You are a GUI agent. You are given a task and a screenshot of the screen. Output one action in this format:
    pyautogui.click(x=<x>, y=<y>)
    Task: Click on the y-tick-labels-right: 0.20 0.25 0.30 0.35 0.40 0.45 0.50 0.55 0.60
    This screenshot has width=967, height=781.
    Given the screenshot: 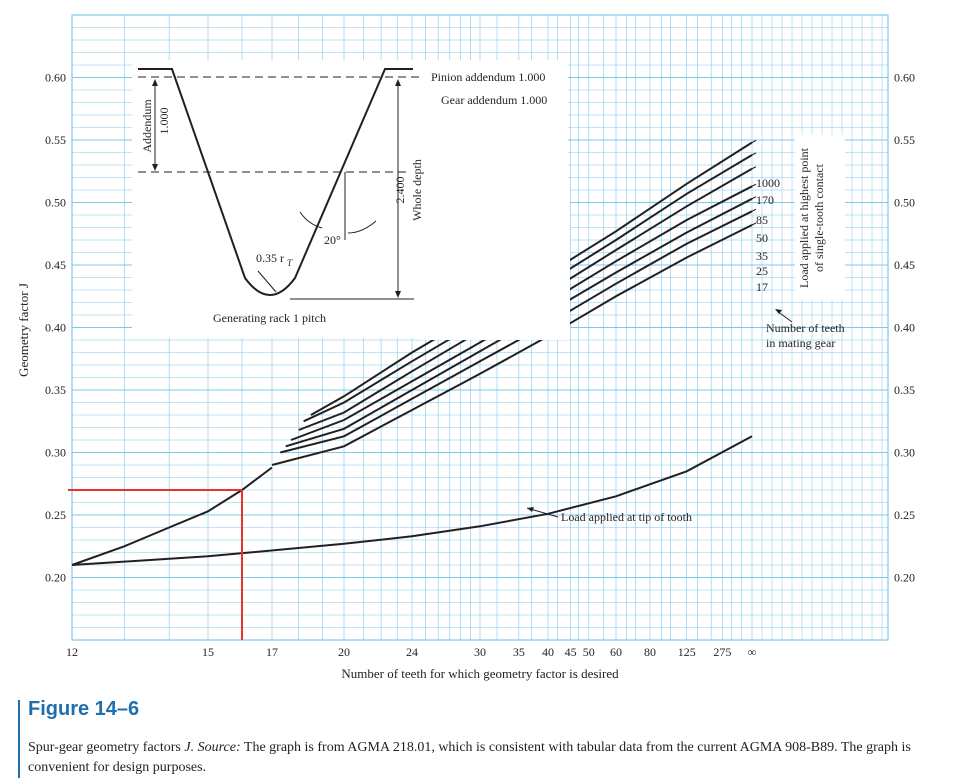 What is the action you would take?
    pyautogui.click(x=904, y=328)
    